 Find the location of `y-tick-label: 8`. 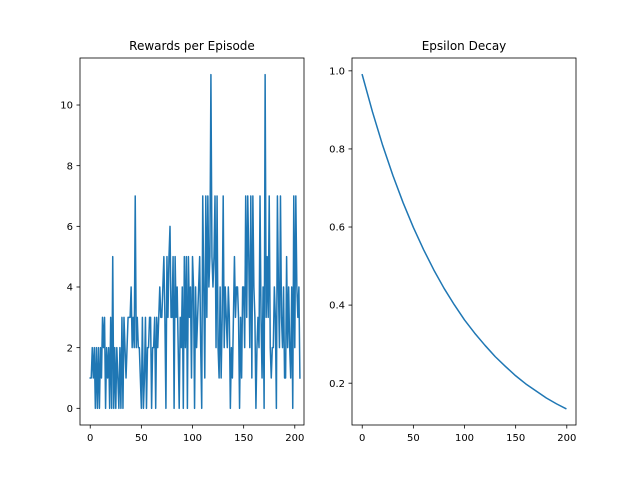

y-tick-label: 8 is located at coordinates (70, 166).